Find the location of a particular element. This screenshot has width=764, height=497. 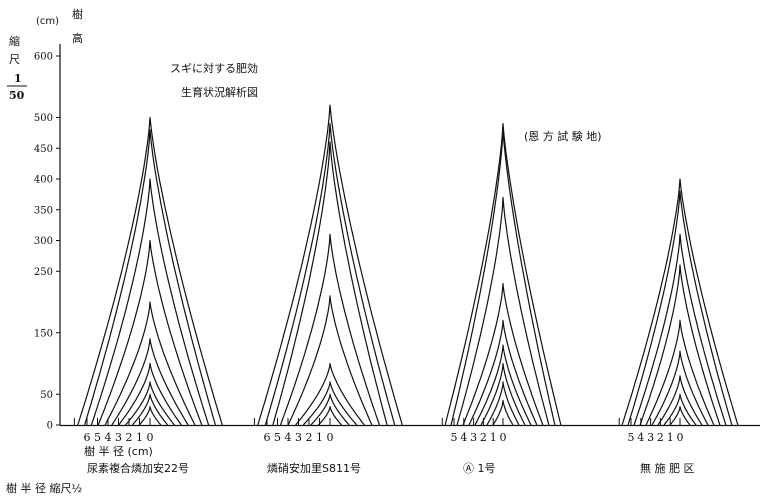

y-unit-label: (cm) is located at coordinates (47, 21).